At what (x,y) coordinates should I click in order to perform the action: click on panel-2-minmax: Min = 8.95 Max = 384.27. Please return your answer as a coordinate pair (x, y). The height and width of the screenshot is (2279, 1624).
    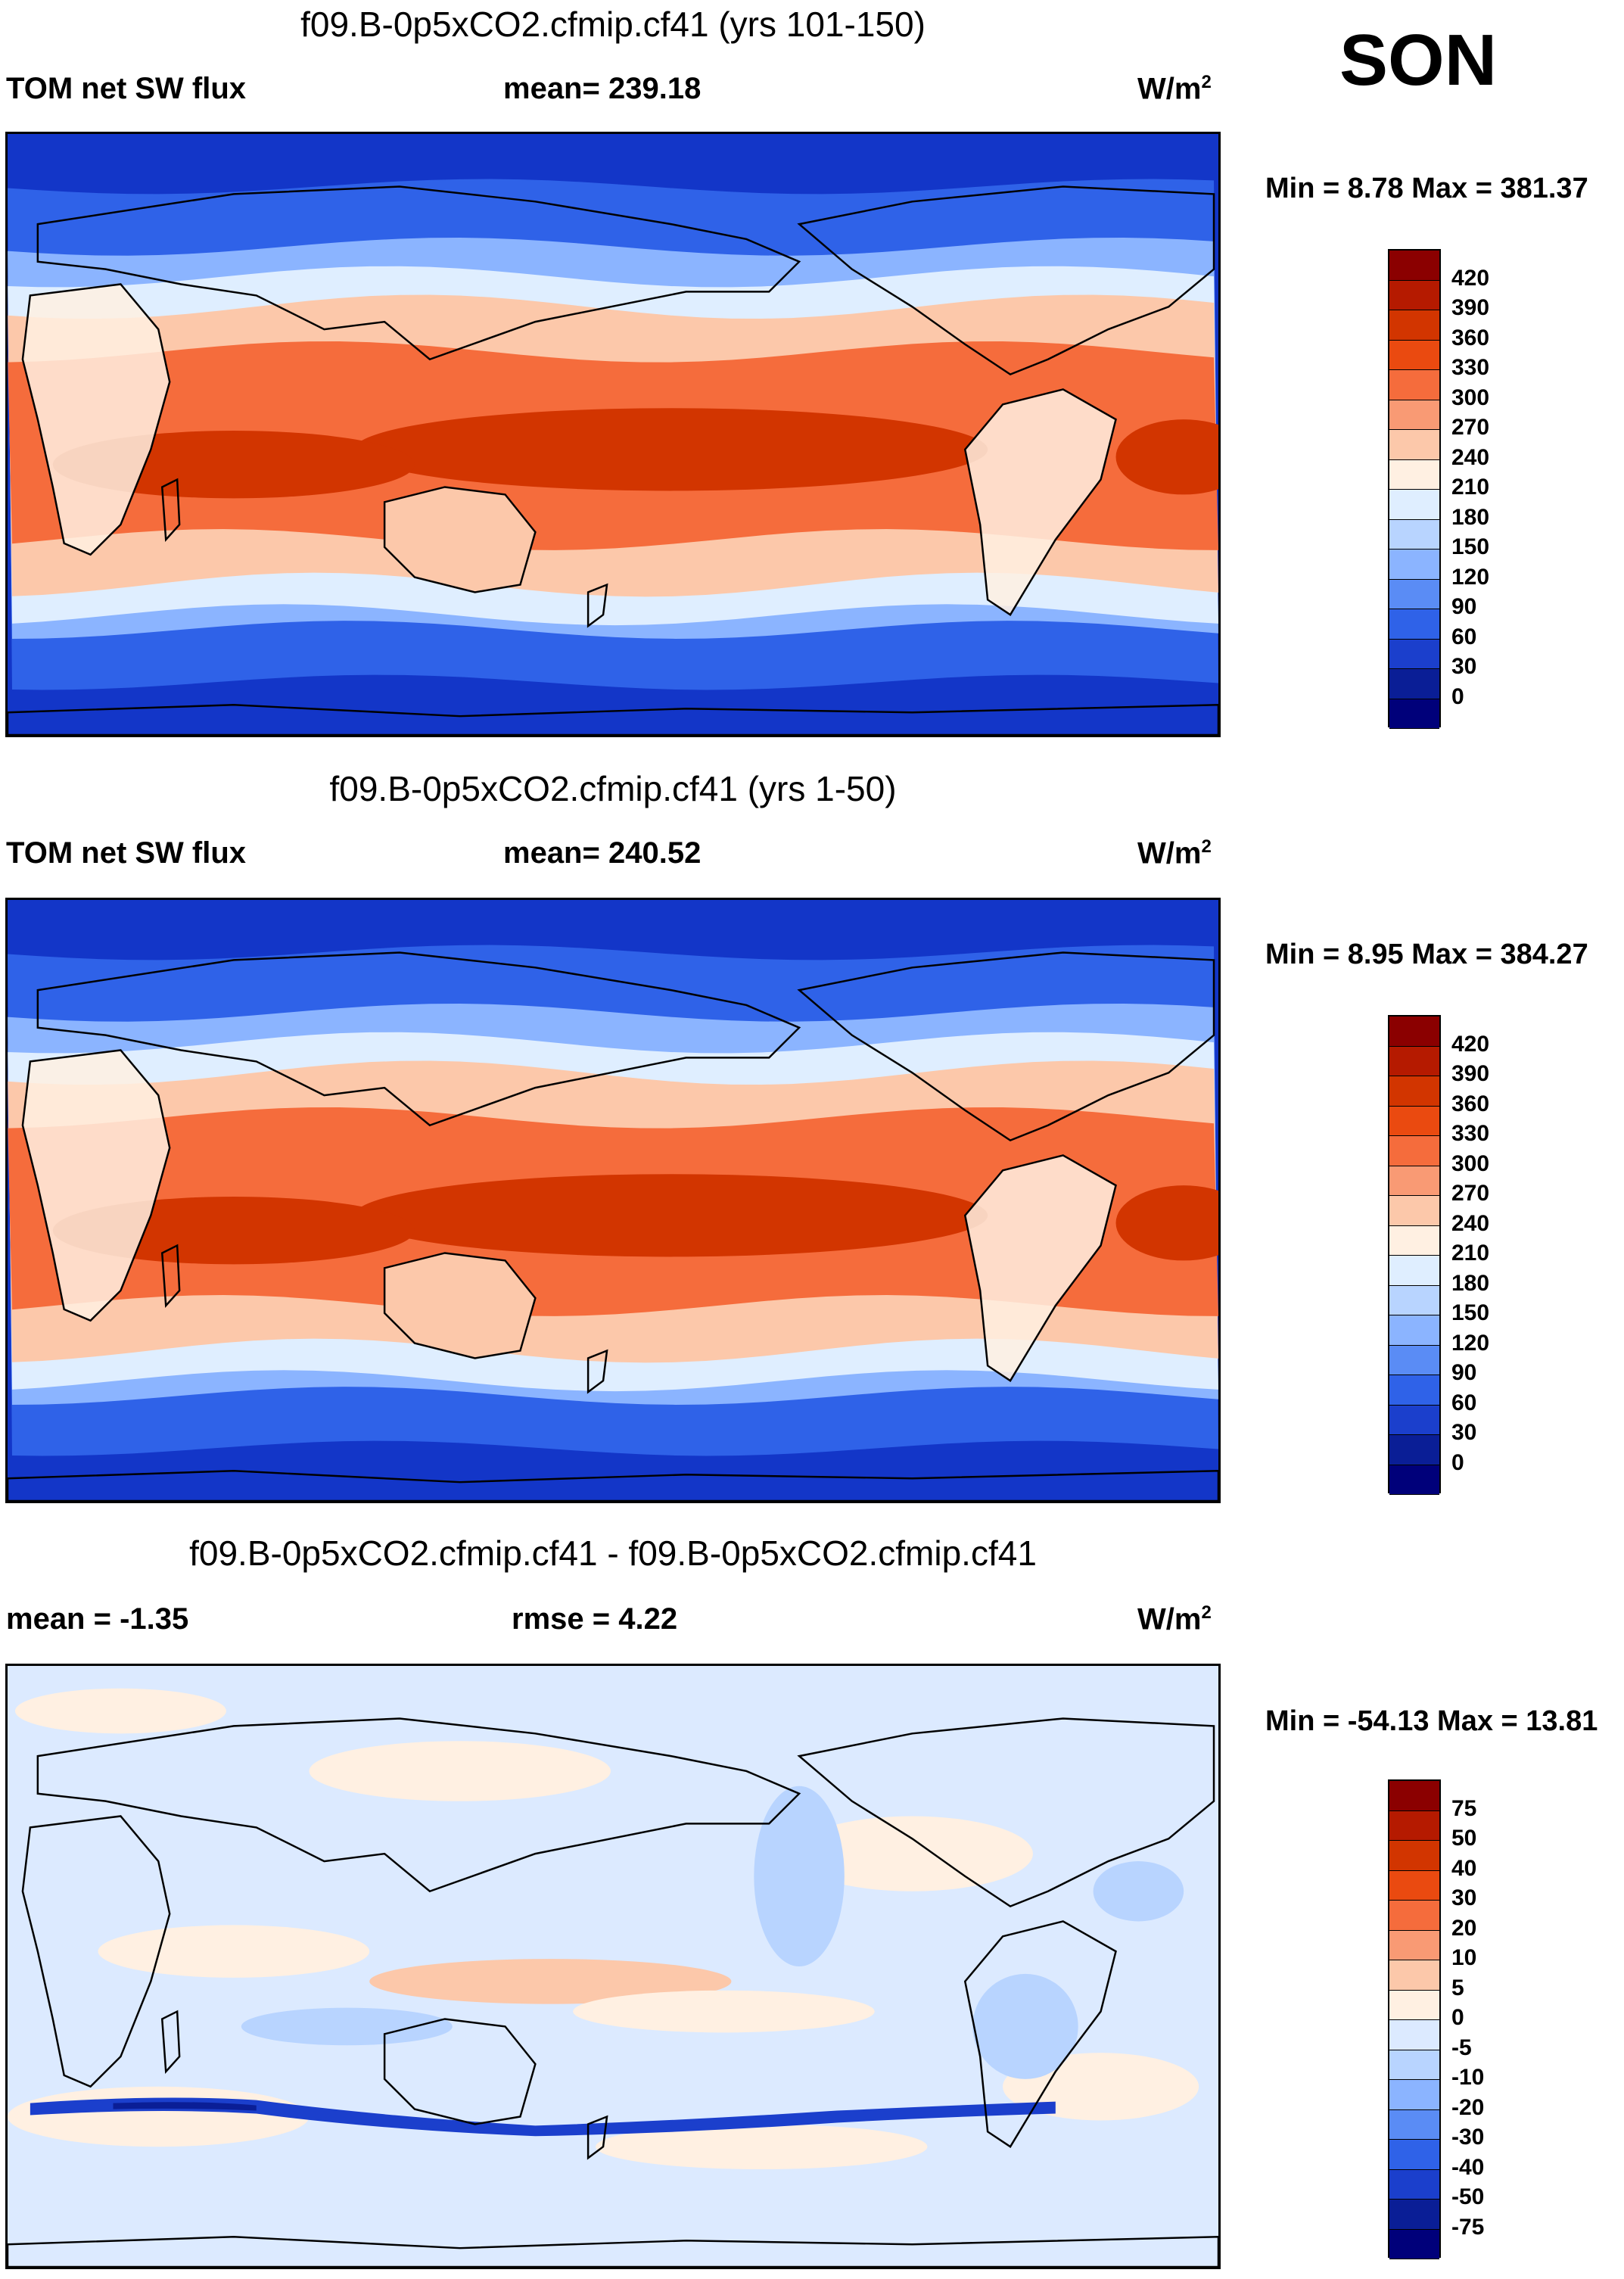
    Looking at the image, I should click on (1426, 955).